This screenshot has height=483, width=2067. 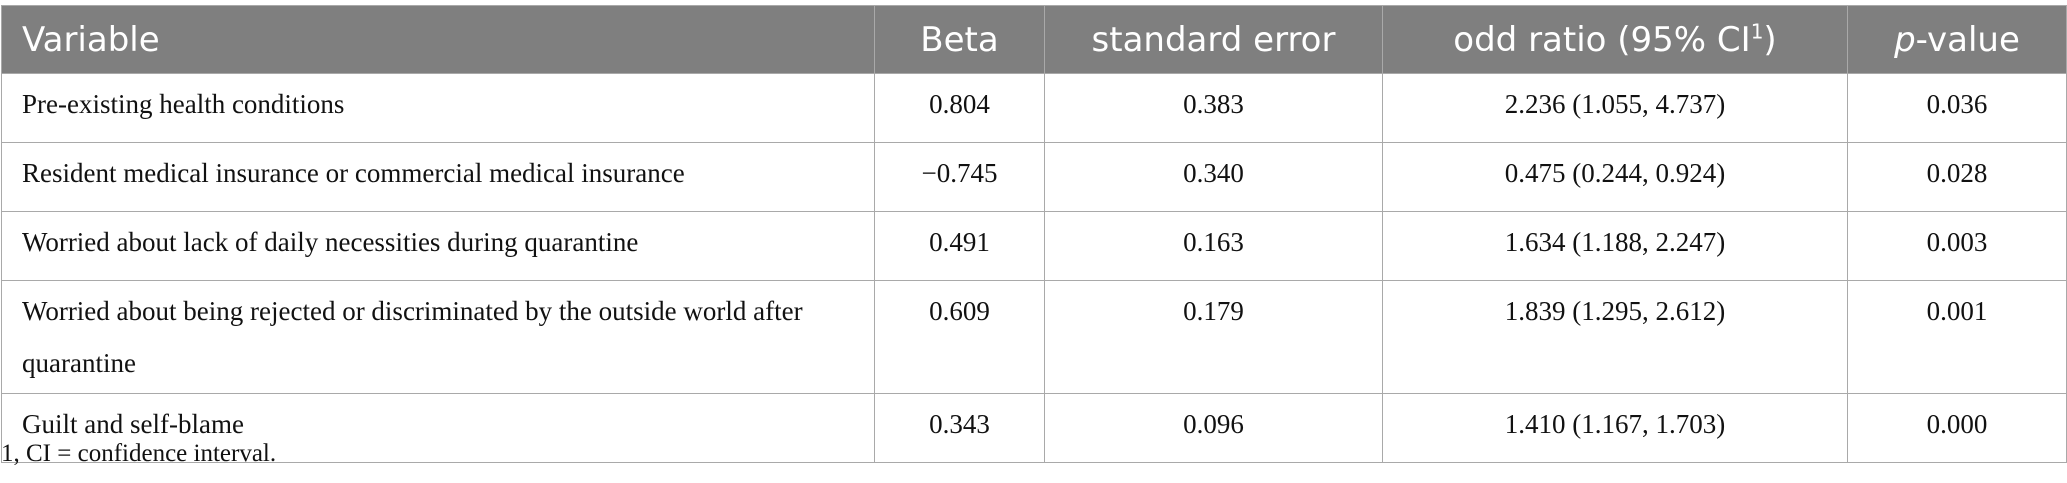 What do you see at coordinates (1615, 39) in the screenshot?
I see `header-odd-ratio: odd ratio (95% CI1)` at bounding box center [1615, 39].